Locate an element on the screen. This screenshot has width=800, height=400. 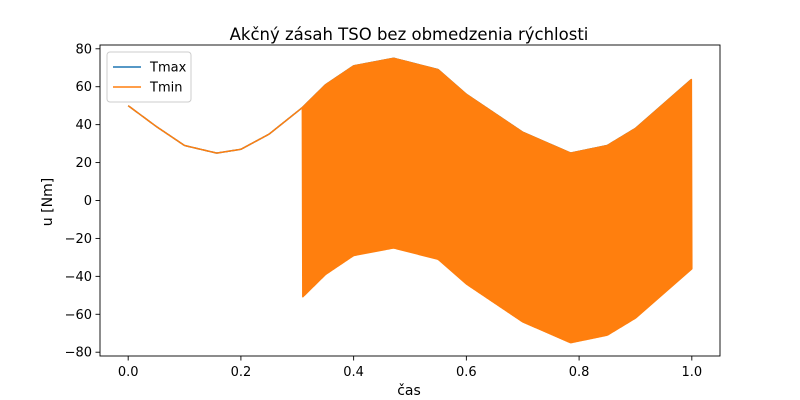
x-tick-label: 0.8 is located at coordinates (579, 372).